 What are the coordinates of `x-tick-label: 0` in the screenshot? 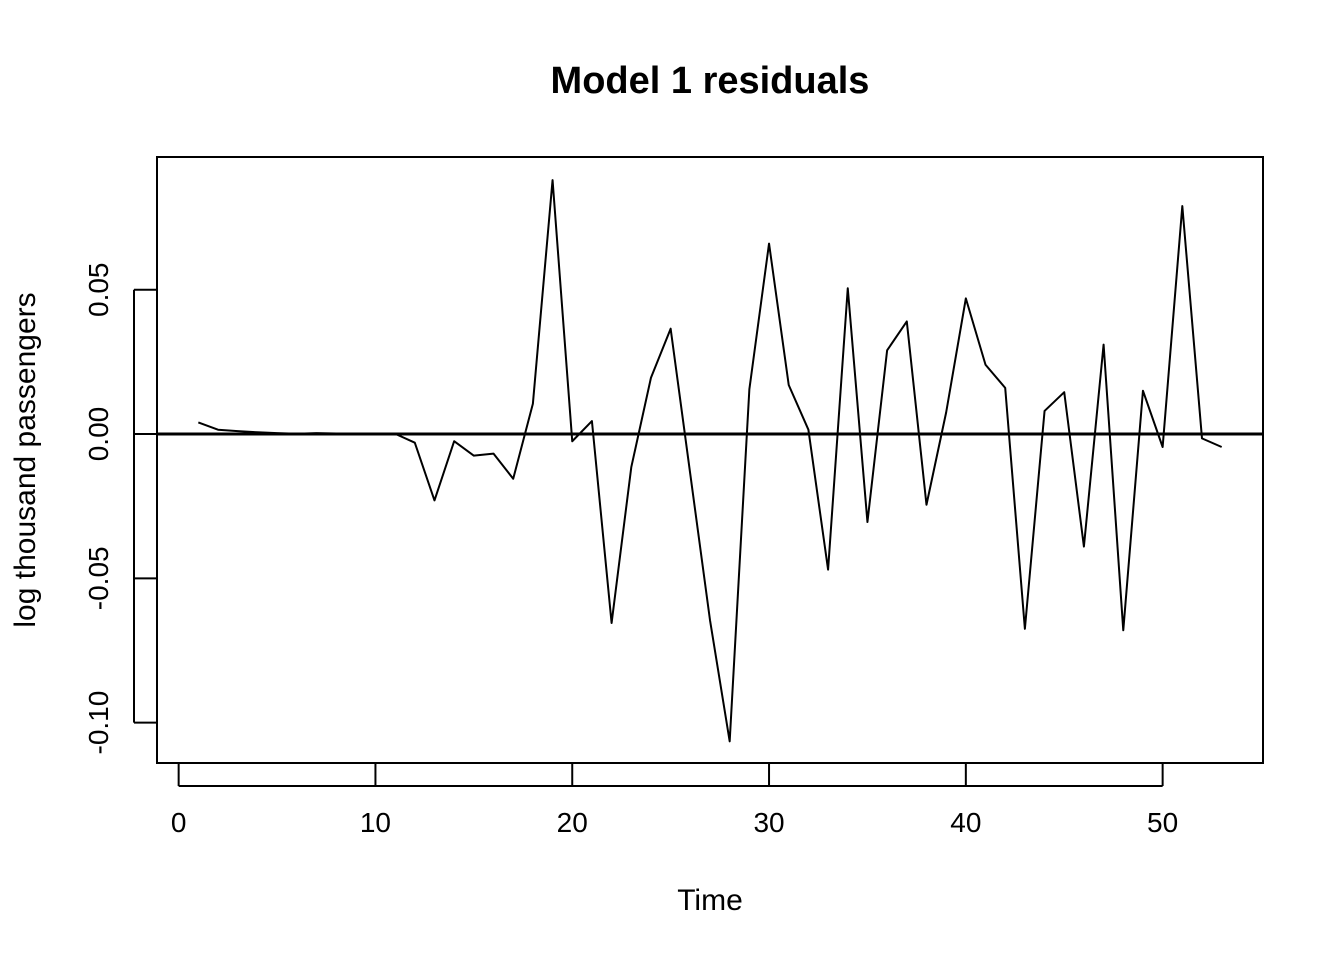 It's located at (179, 822).